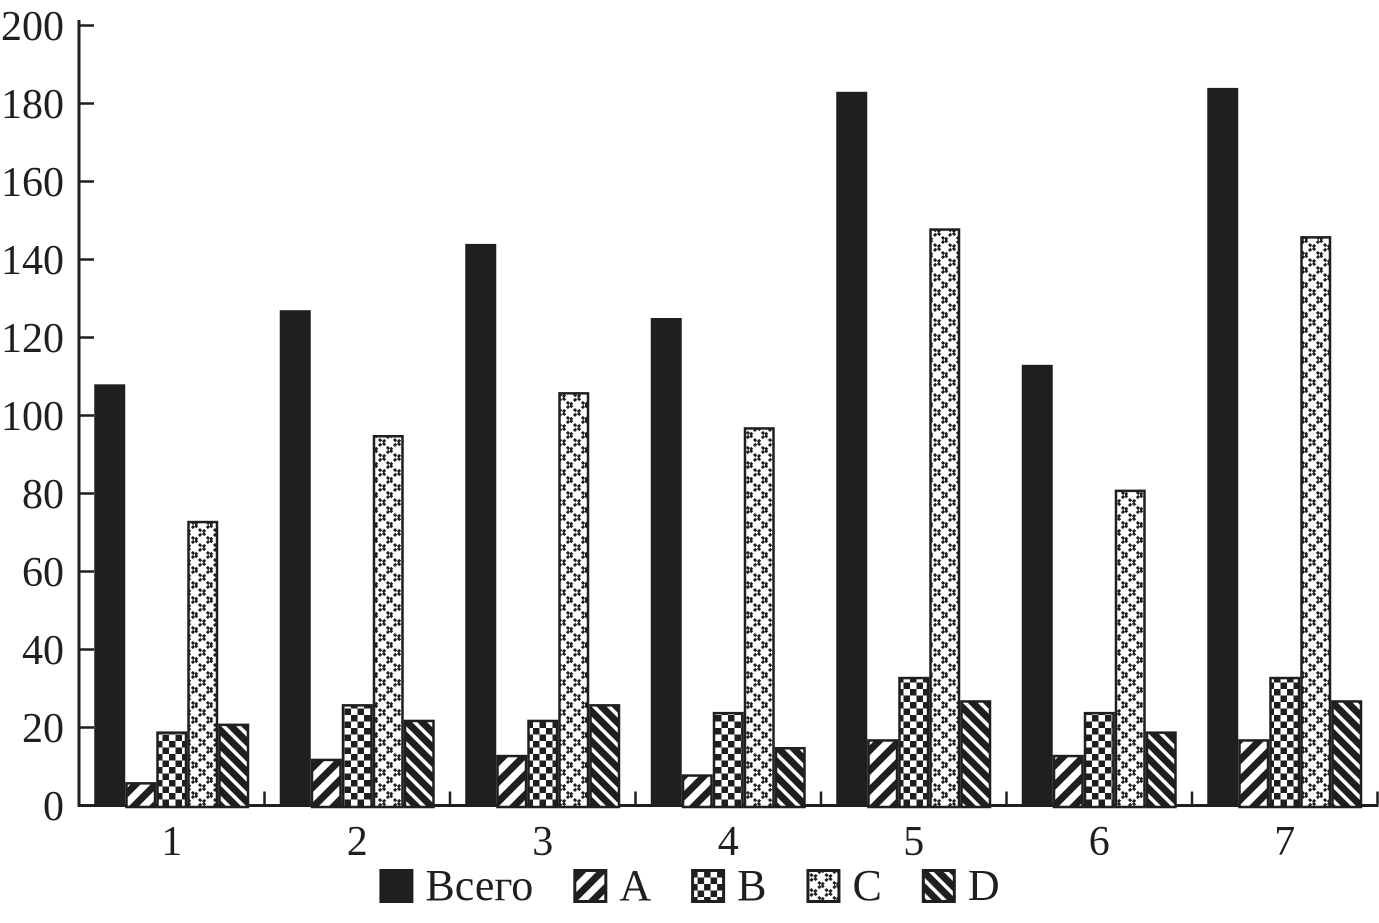 This screenshot has width=1379, height=923. What do you see at coordinates (43, 651) in the screenshot?
I see `y-tick-label: 40` at bounding box center [43, 651].